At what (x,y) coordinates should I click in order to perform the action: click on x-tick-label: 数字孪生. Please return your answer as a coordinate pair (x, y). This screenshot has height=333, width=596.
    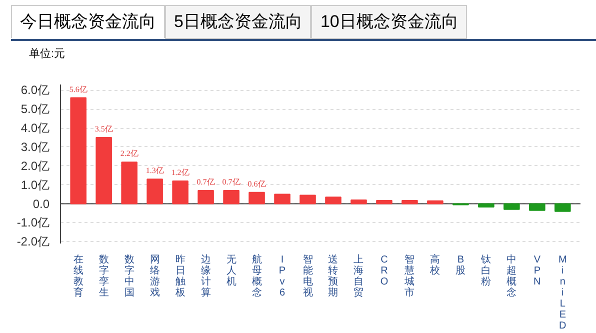
    Looking at the image, I should click on (103, 276).